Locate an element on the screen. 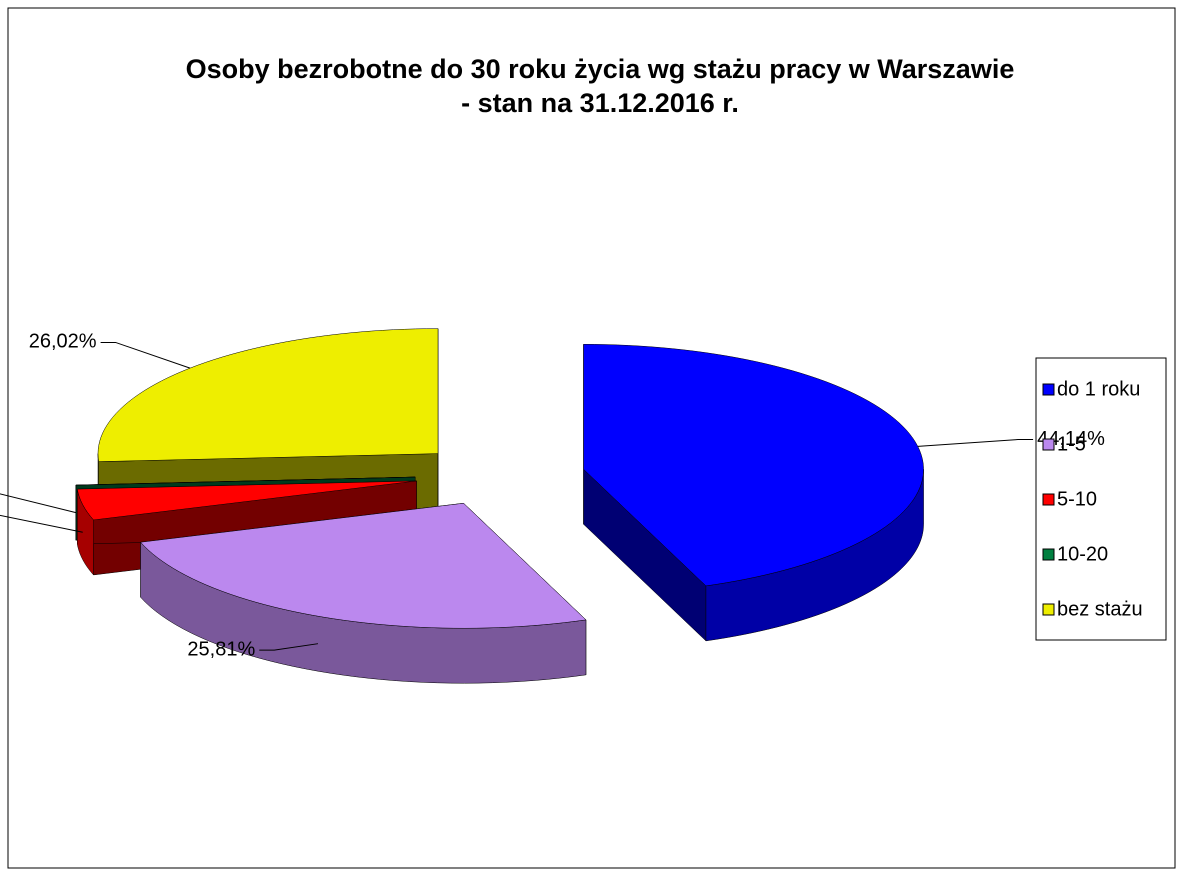  legend-label: bez stażu is located at coordinates (1100, 609).